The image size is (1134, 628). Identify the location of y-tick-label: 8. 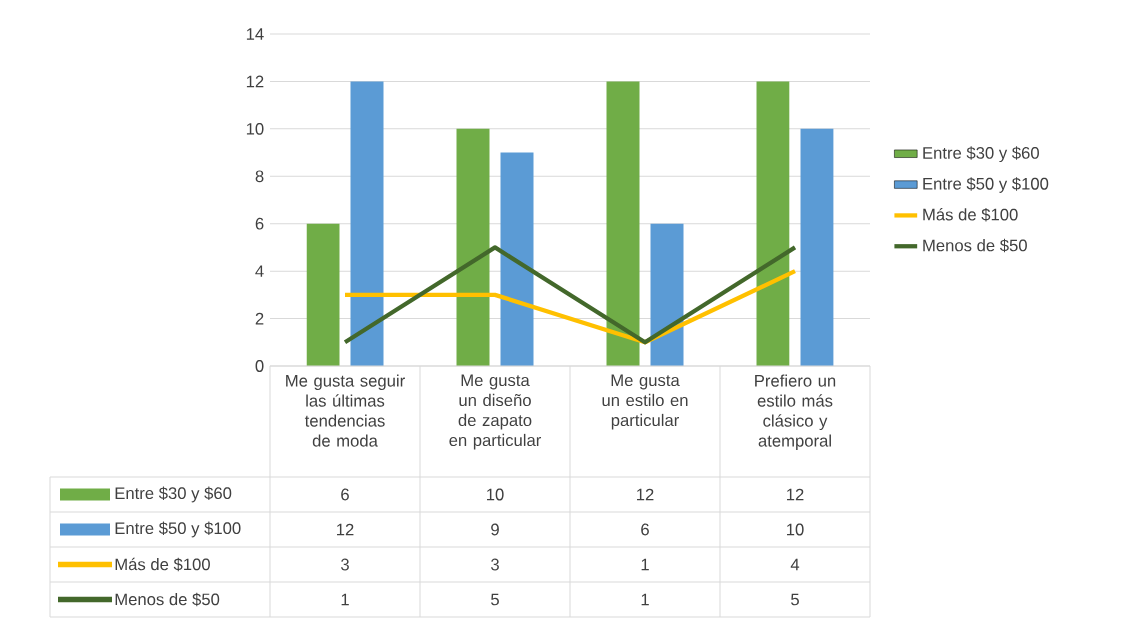
(259, 176).